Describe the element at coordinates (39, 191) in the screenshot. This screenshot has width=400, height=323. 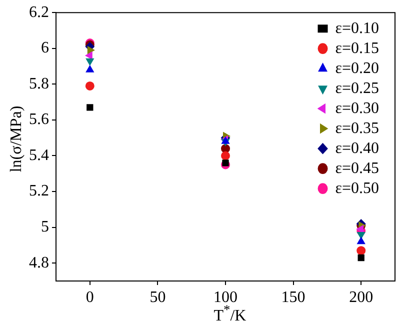
I see `y-tick-label: 5.2` at that location.